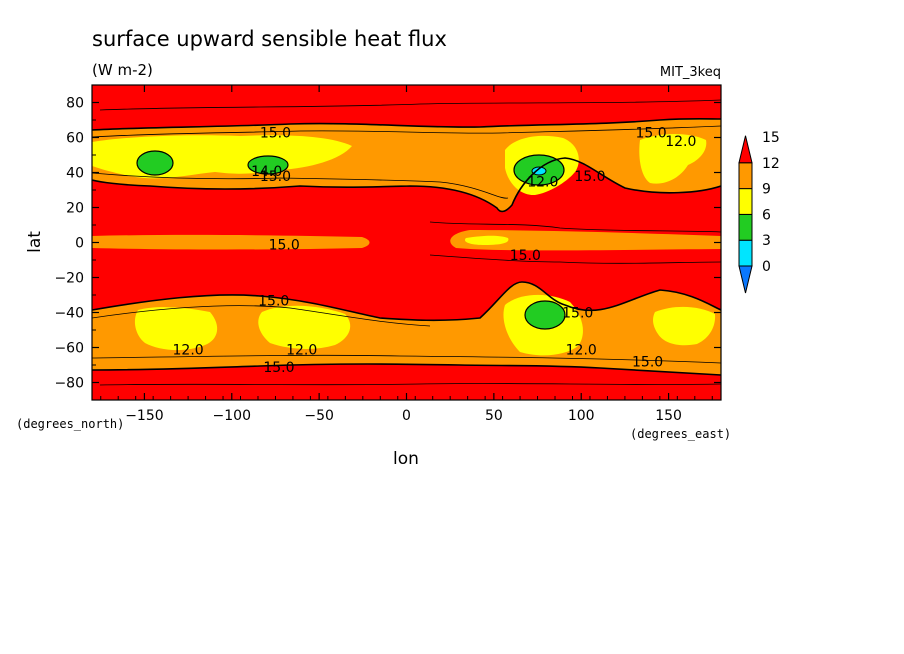  I want to click on y-tick-label: 0, so click(79, 244).